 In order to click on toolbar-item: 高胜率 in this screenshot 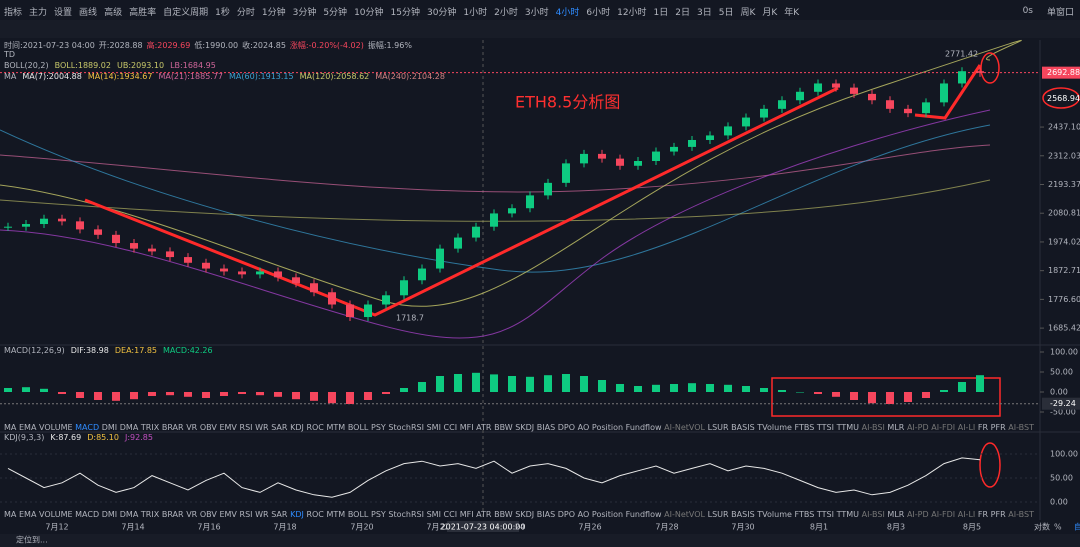, I will do `click(143, 12)`.